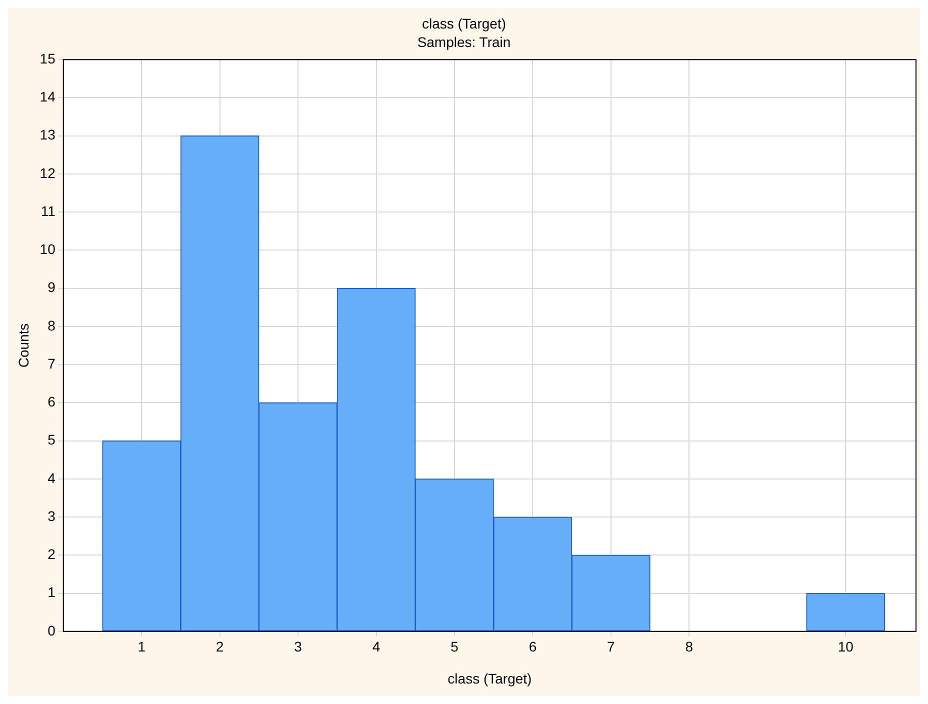  I want to click on y-tick-label: 9, so click(52, 287).